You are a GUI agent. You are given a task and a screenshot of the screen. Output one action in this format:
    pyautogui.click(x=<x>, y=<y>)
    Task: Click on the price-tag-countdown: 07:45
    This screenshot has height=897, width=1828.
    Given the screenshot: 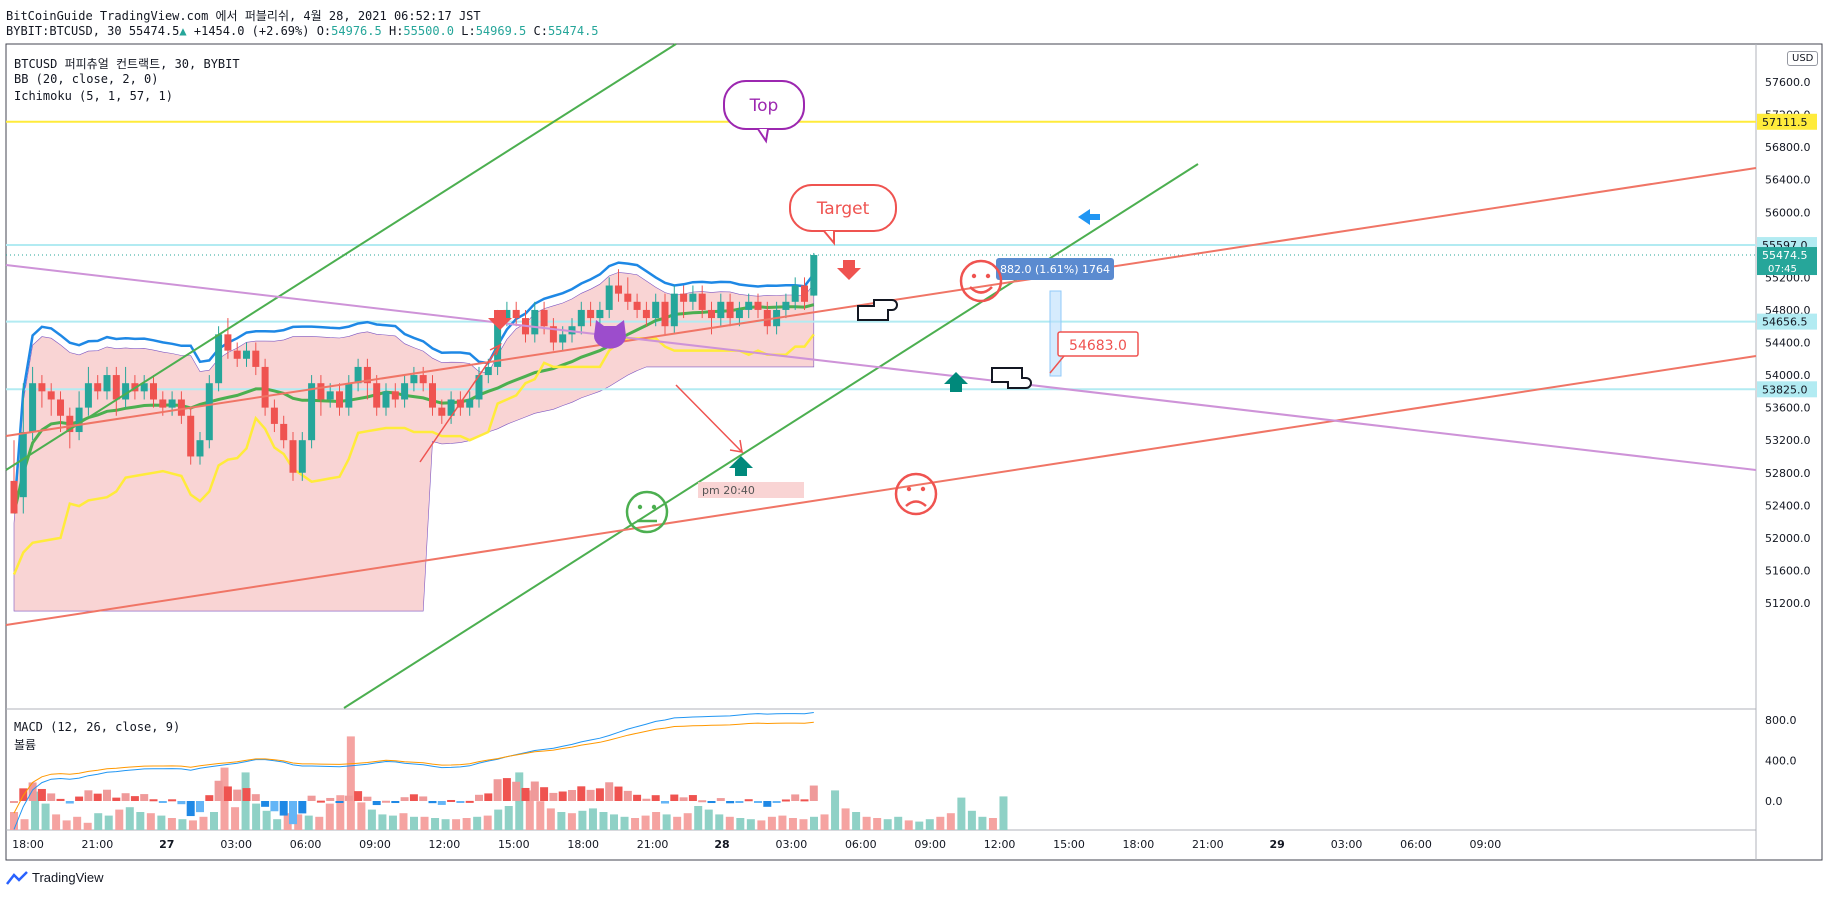 What is the action you would take?
    pyautogui.click(x=1782, y=269)
    